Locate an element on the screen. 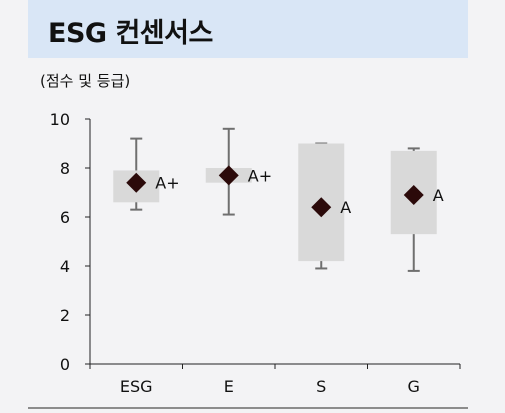  x-category-label: ESG is located at coordinates (136, 386).